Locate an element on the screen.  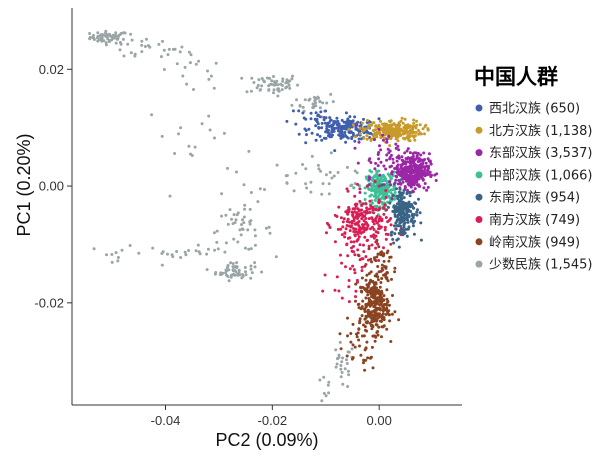
legend-swatch is located at coordinates (479, 130).